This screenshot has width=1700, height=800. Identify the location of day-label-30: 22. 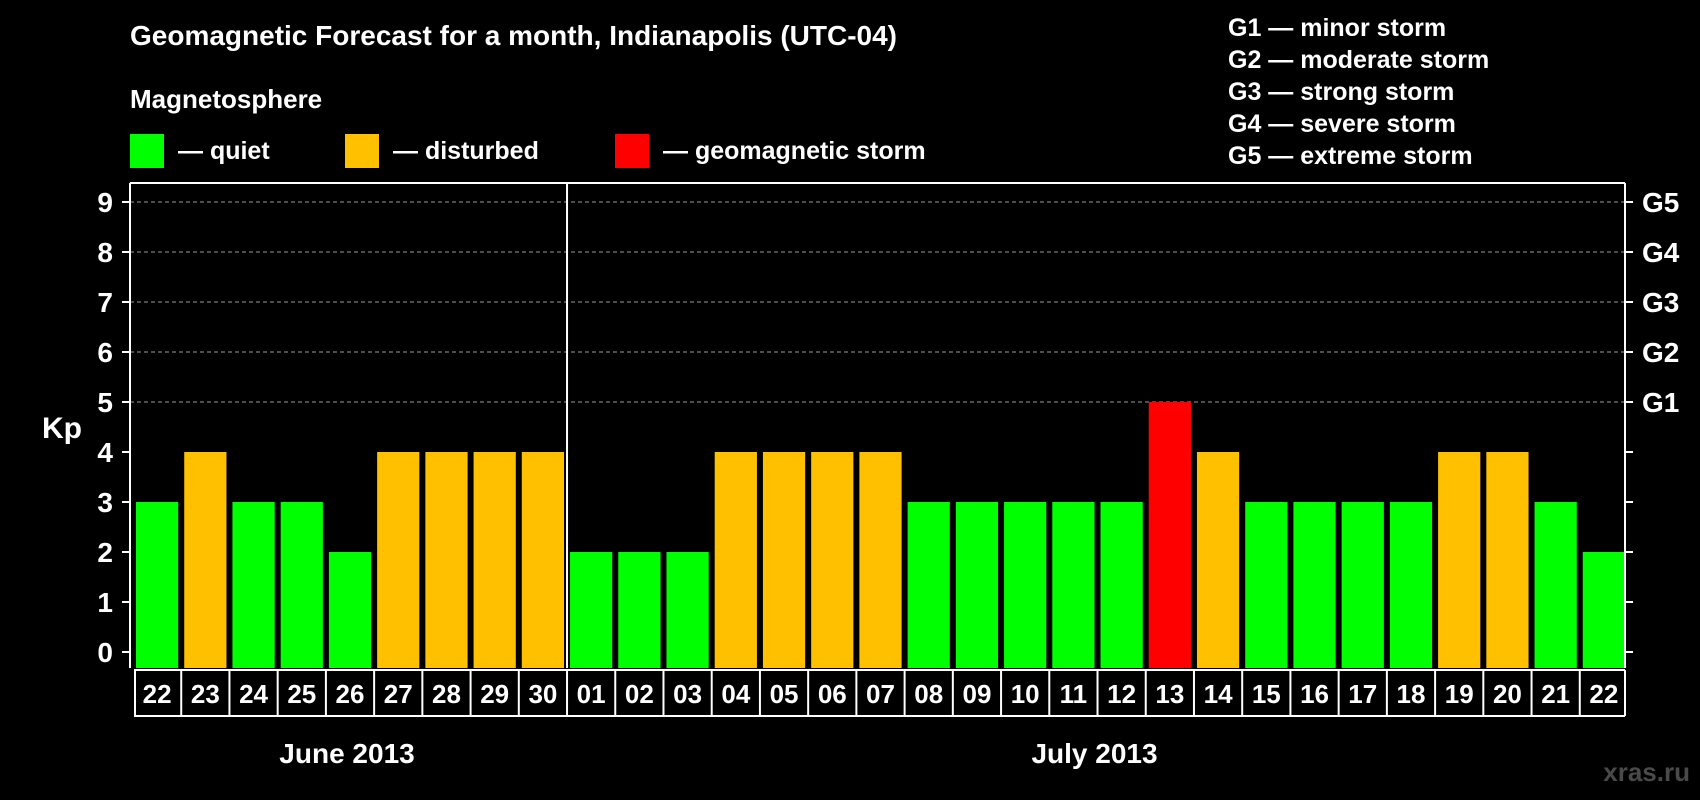
(1603, 694).